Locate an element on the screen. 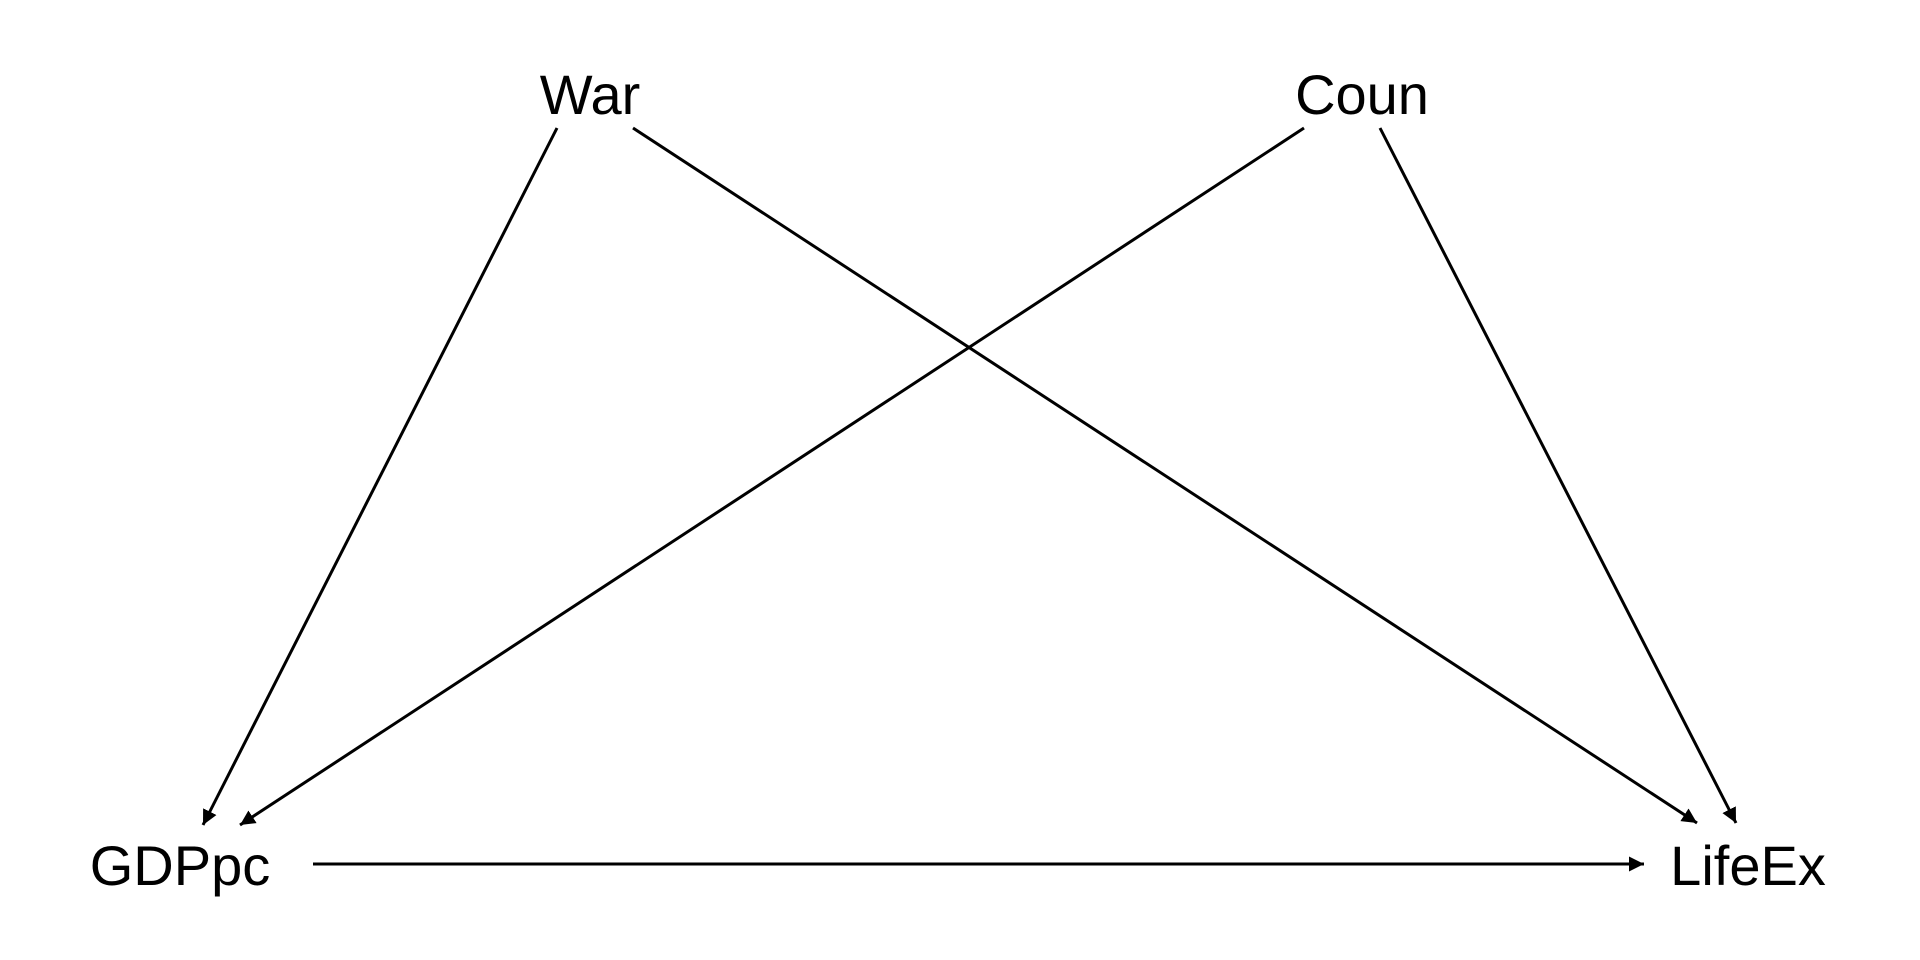 The image size is (1920, 960). node-gdppc: GDPpc is located at coordinates (180, 865).